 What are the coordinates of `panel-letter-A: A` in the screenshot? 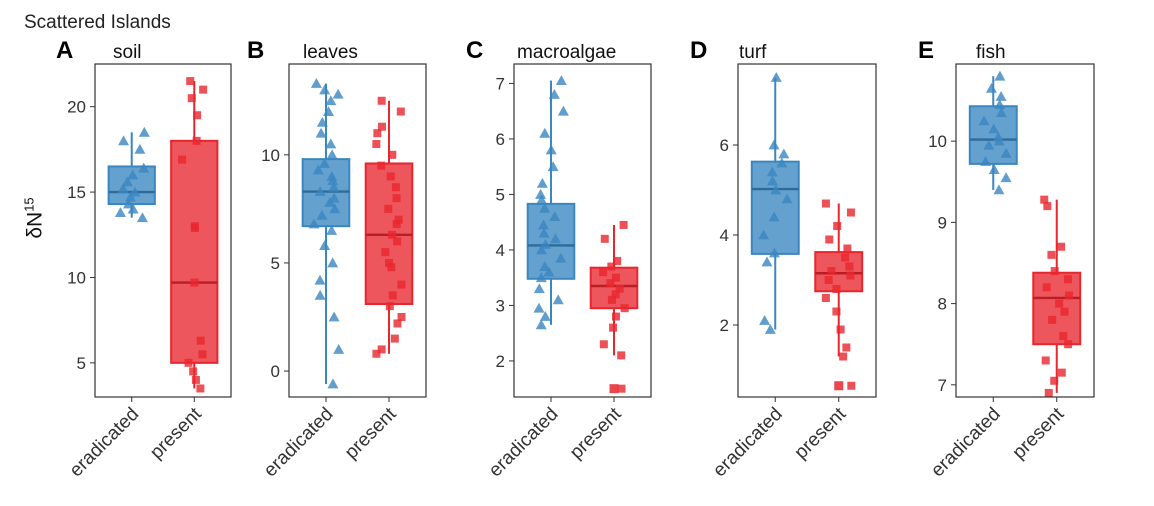 It's located at (64, 50).